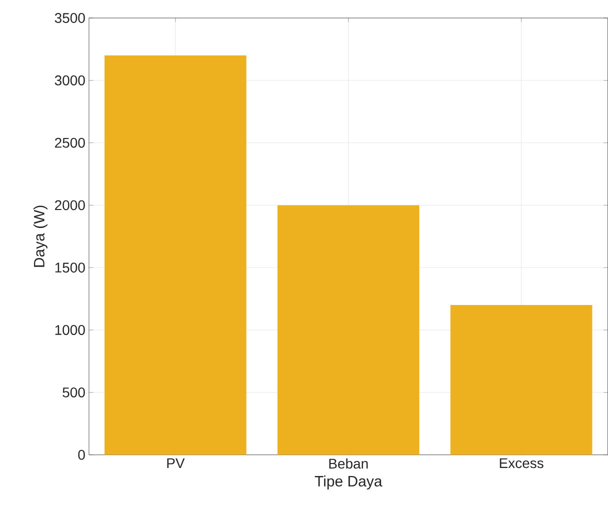  What do you see at coordinates (73, 393) in the screenshot?
I see `y-tick-label: 500` at bounding box center [73, 393].